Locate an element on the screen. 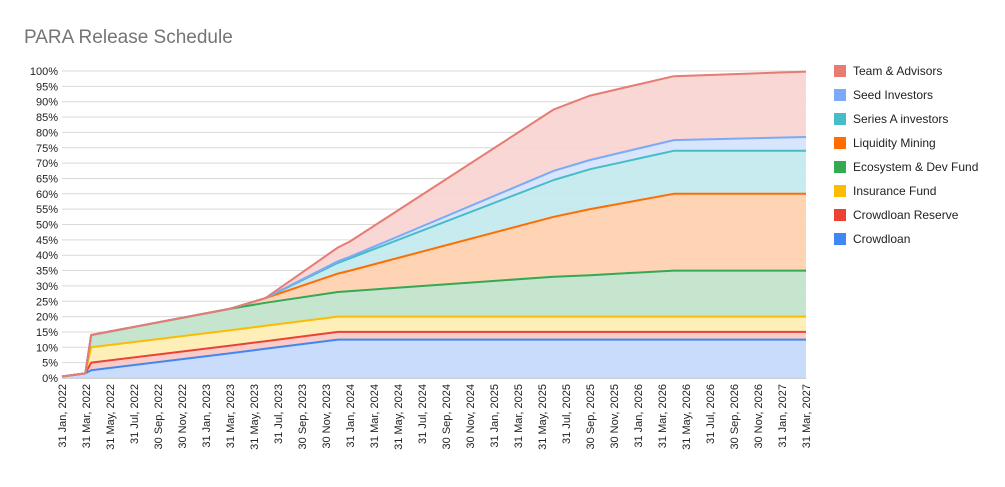  legend-label: Team & Advisors is located at coordinates (897, 71).